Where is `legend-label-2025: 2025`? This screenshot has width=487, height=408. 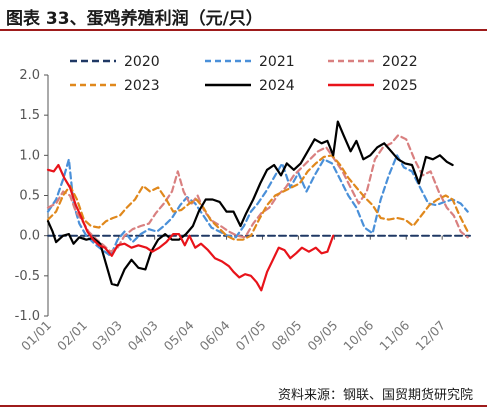
legend-label-2025: 2025 is located at coordinates (400, 86).